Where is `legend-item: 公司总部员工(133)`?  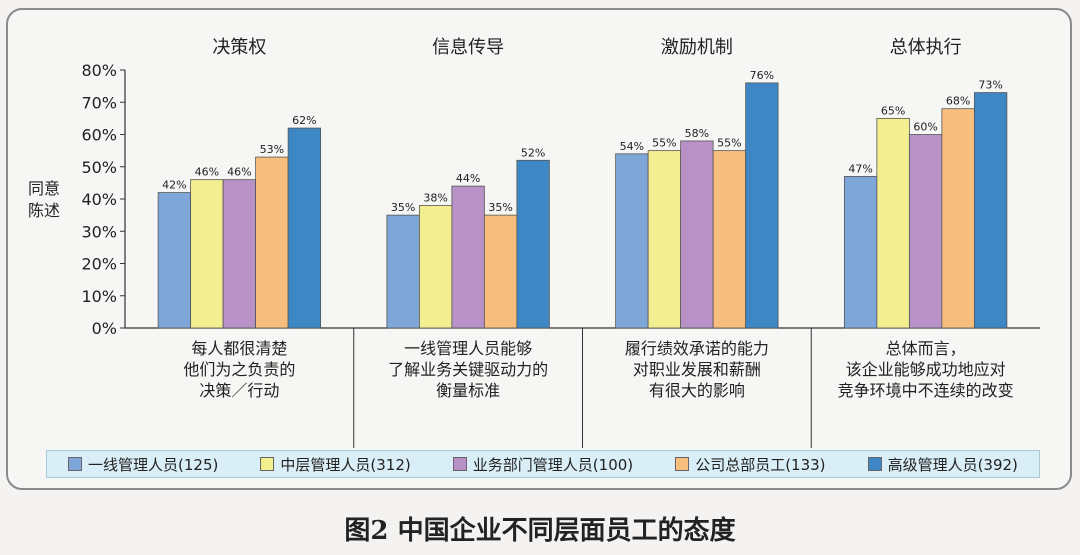 legend-item: 公司总部员工(133) is located at coordinates (750, 464).